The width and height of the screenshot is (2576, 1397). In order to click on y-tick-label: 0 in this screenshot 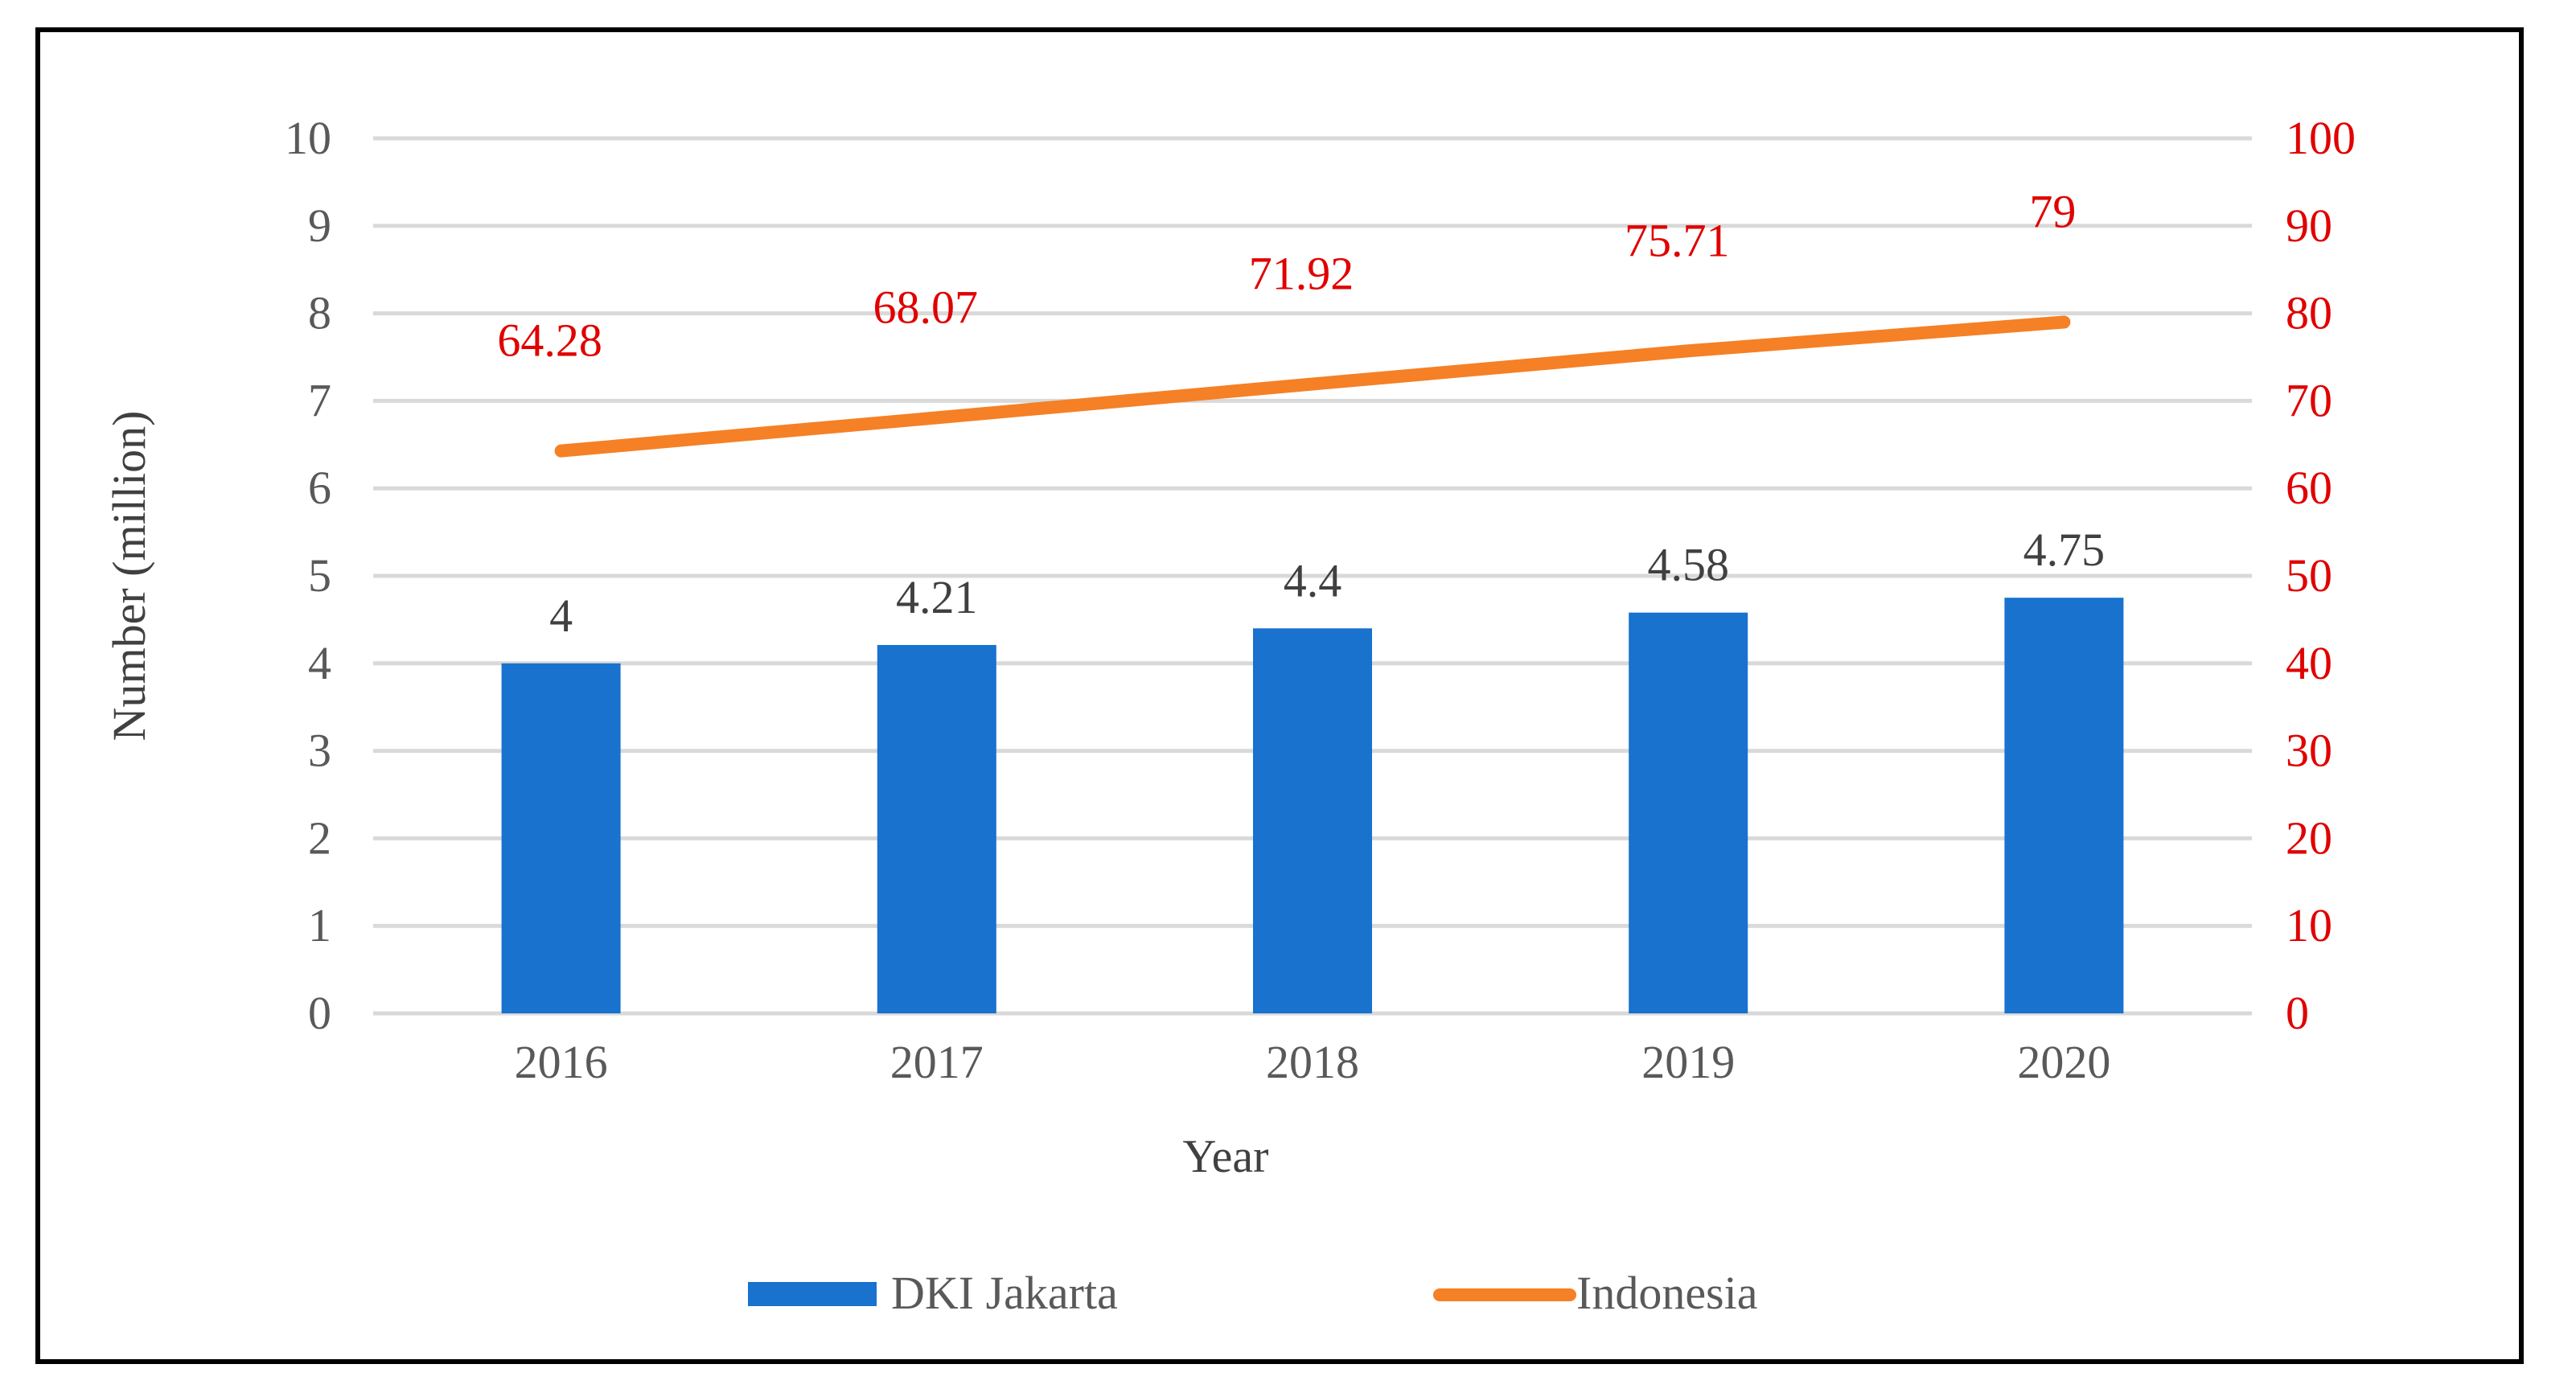, I will do `click(319, 1013)`.